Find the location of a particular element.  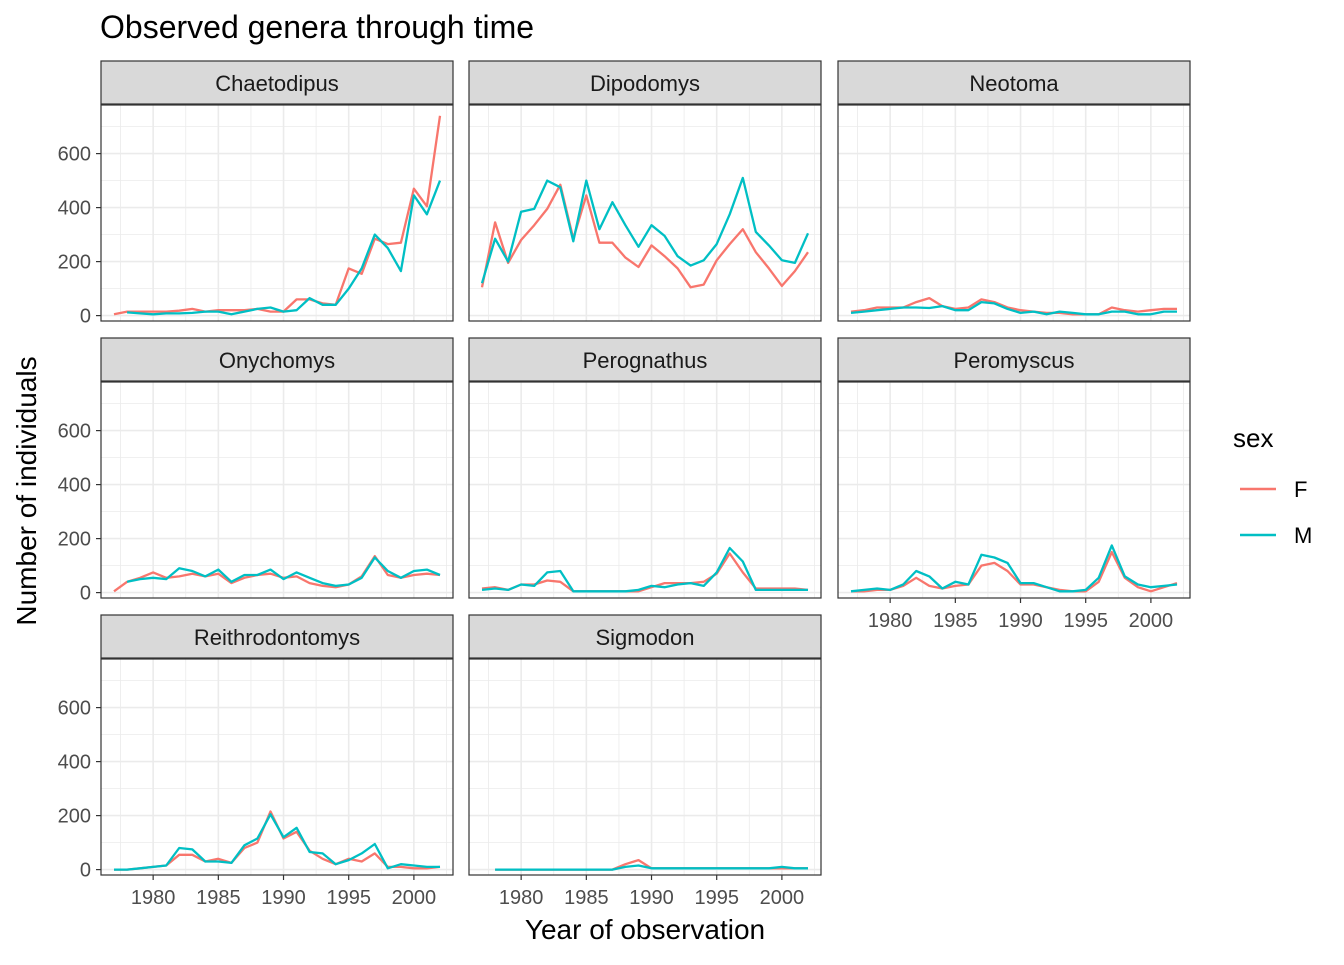

legend-label-f: F is located at coordinates (1300, 489).